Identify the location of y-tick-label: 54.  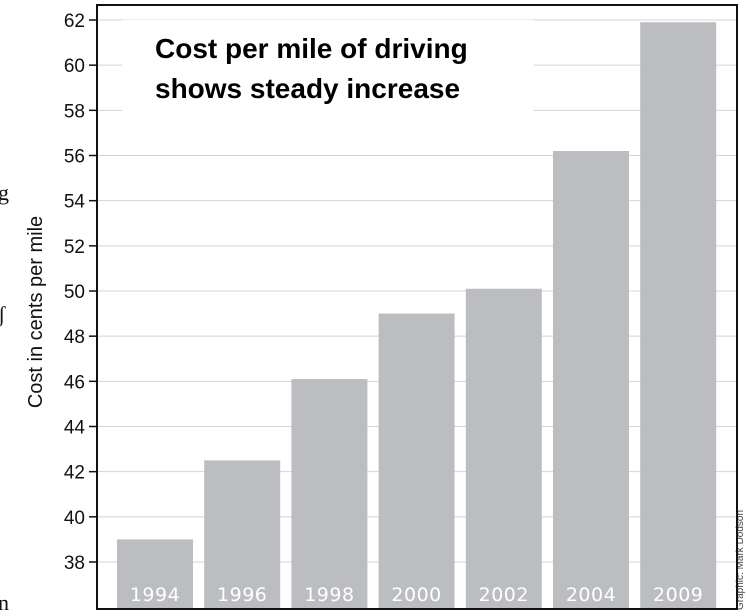
(75, 202).